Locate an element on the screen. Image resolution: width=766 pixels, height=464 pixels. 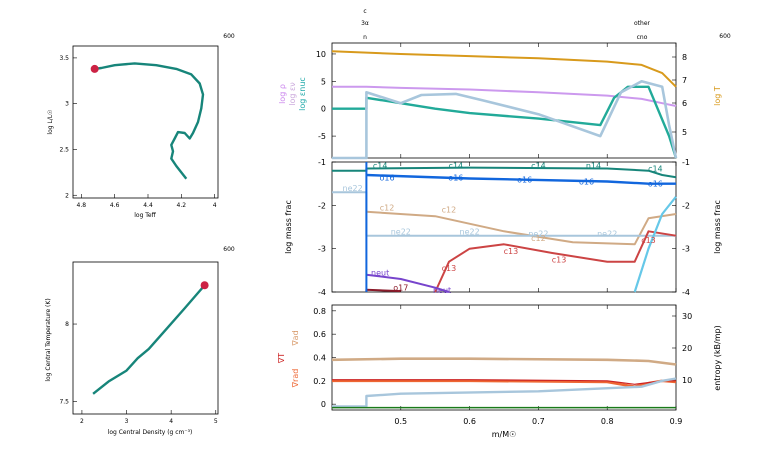
panel2-series-label: neut is located at coordinates (380, 273).